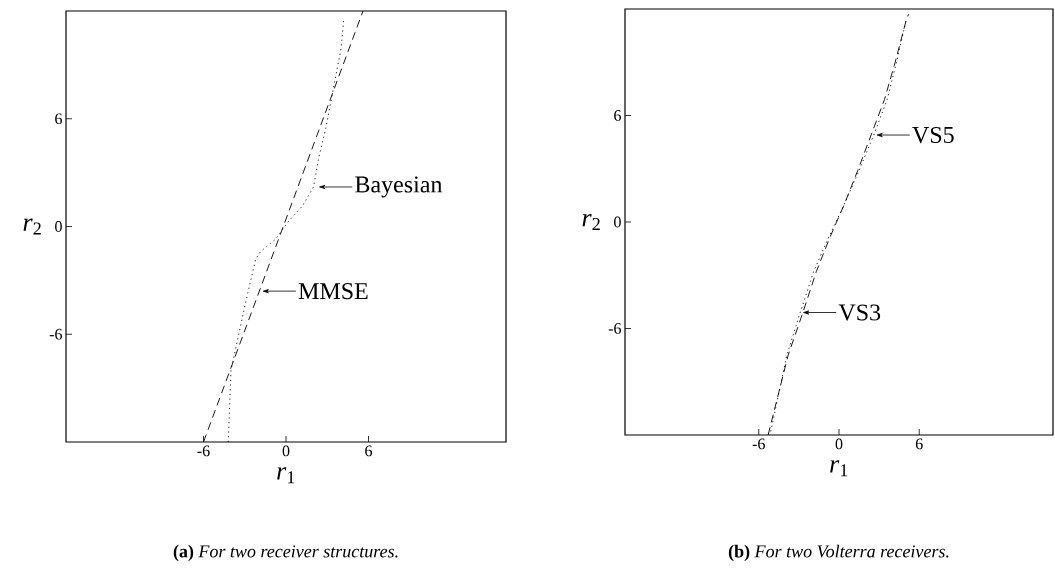  Describe the element at coordinates (333, 291) in the screenshot. I see `annotation: MMSE` at that location.